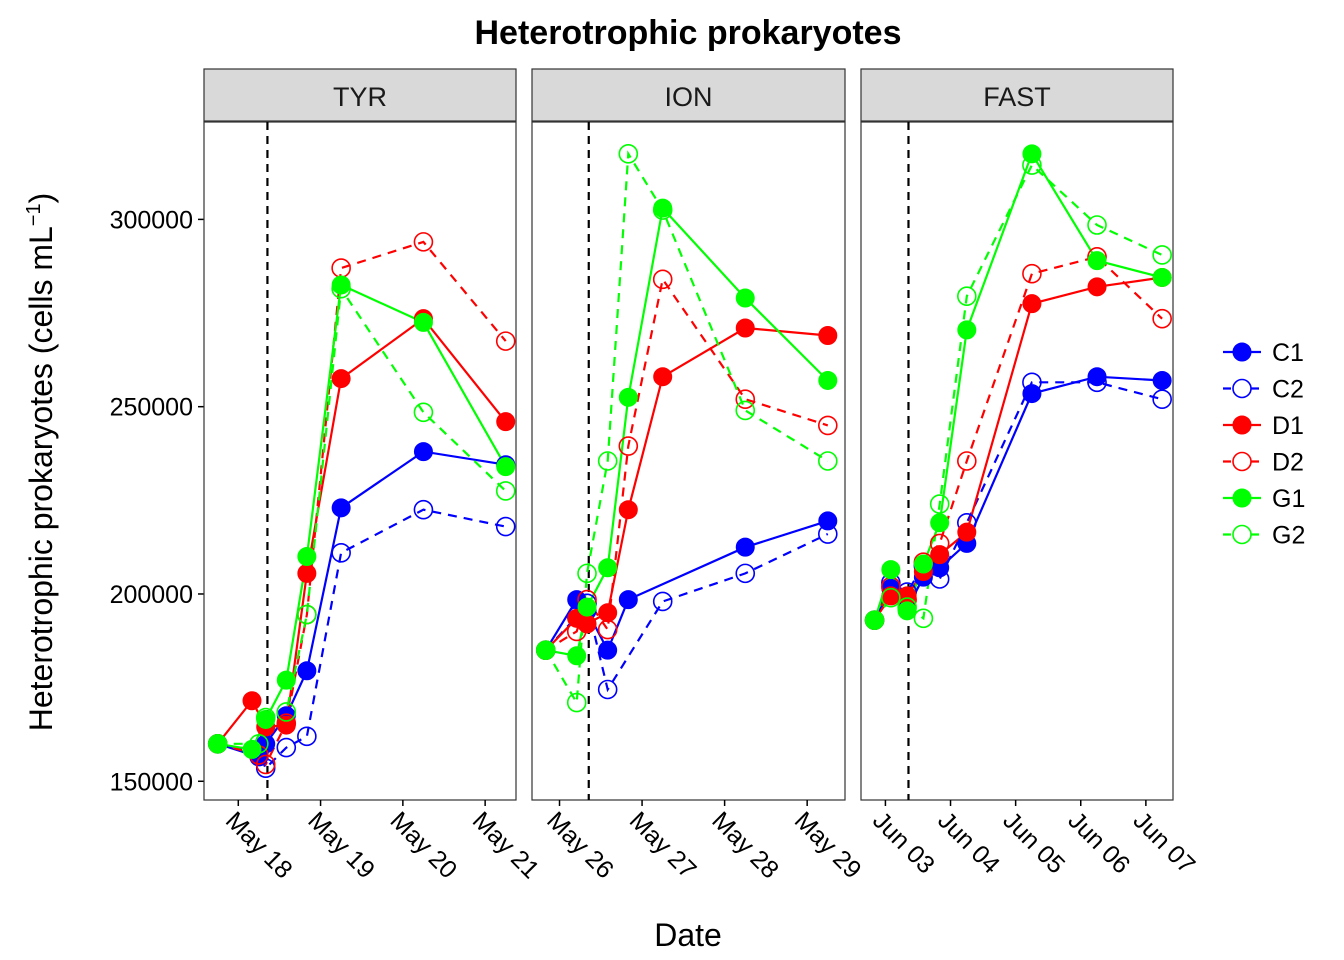  What do you see at coordinates (968, 842) in the screenshot?
I see `x-tick-label: Jun 04` at bounding box center [968, 842].